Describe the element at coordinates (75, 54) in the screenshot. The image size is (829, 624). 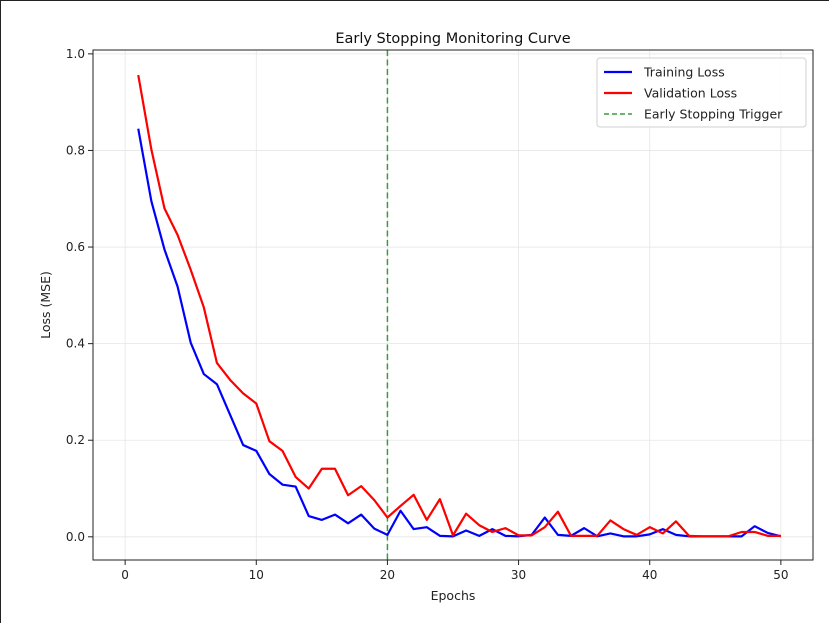
I see `y-tick-label: 1.0` at that location.